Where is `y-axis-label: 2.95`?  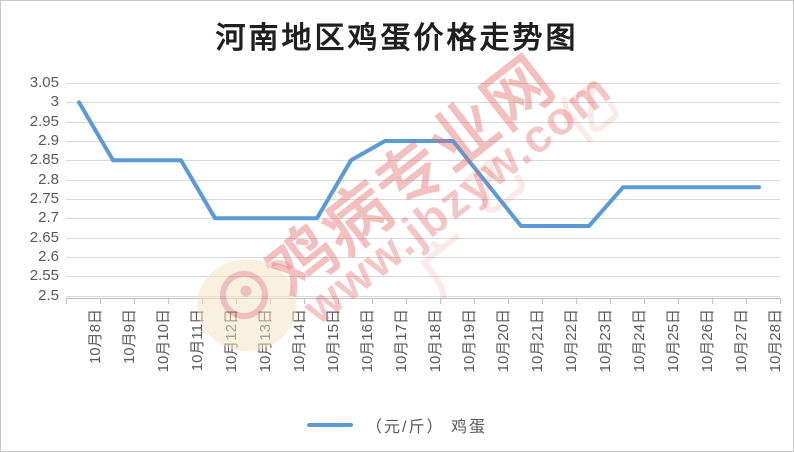
y-axis-label: 2.95 is located at coordinates (44, 121).